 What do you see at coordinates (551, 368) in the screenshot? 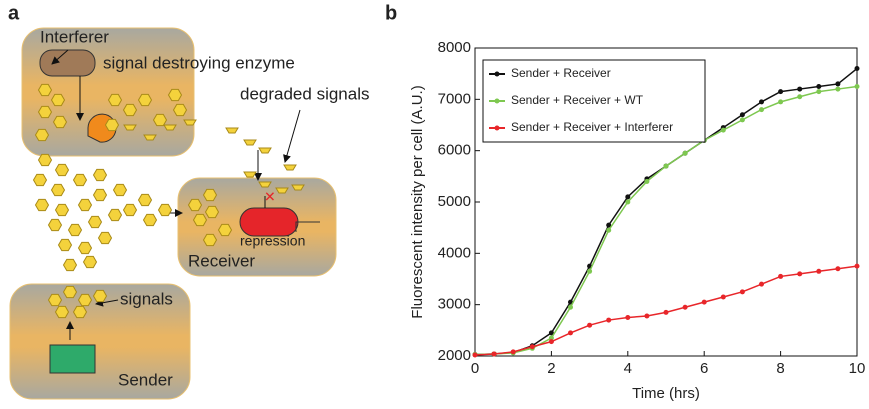
I see `x-tick-label: 2` at bounding box center [551, 368].